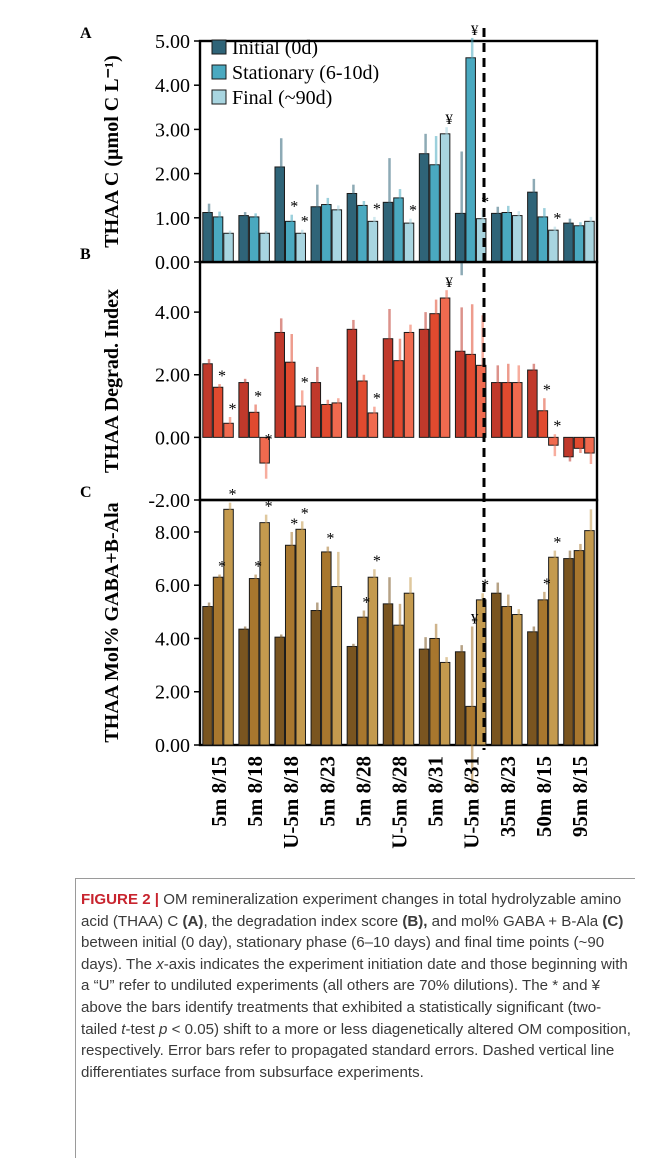 The image size is (662, 1165). I want to click on legend-label: Initial (0d), so click(275, 48).